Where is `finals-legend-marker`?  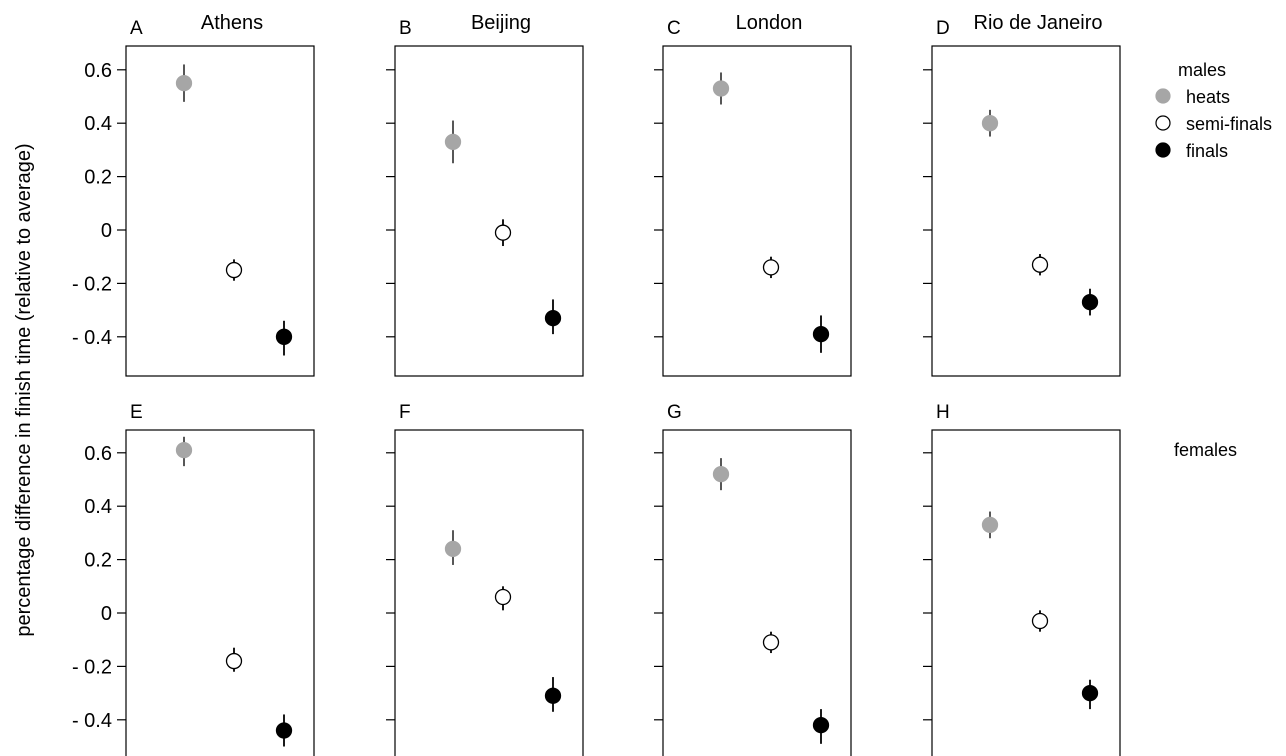
finals-legend-marker is located at coordinates (1163, 150).